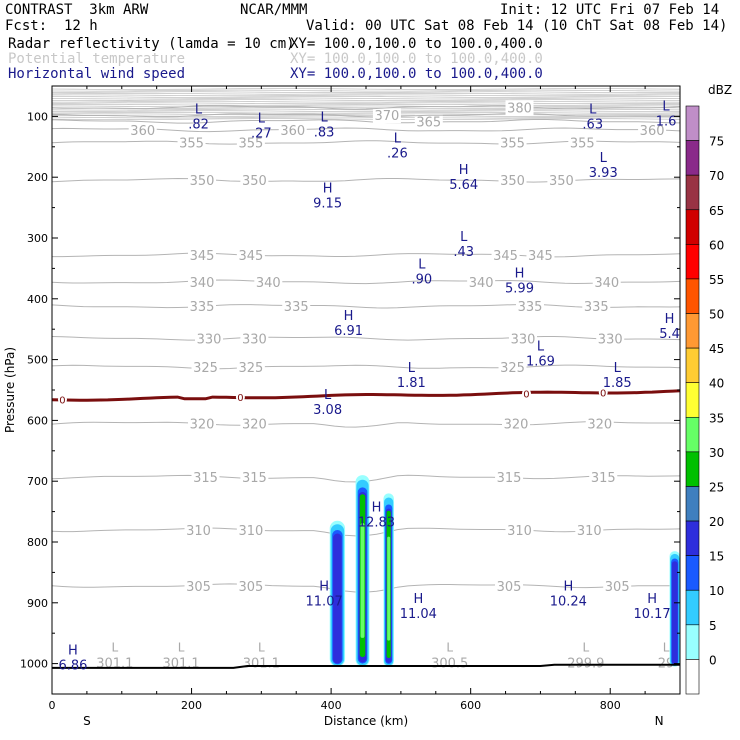  What do you see at coordinates (34, 664) in the screenshot?
I see `y-tick-label: 1000` at bounding box center [34, 664].